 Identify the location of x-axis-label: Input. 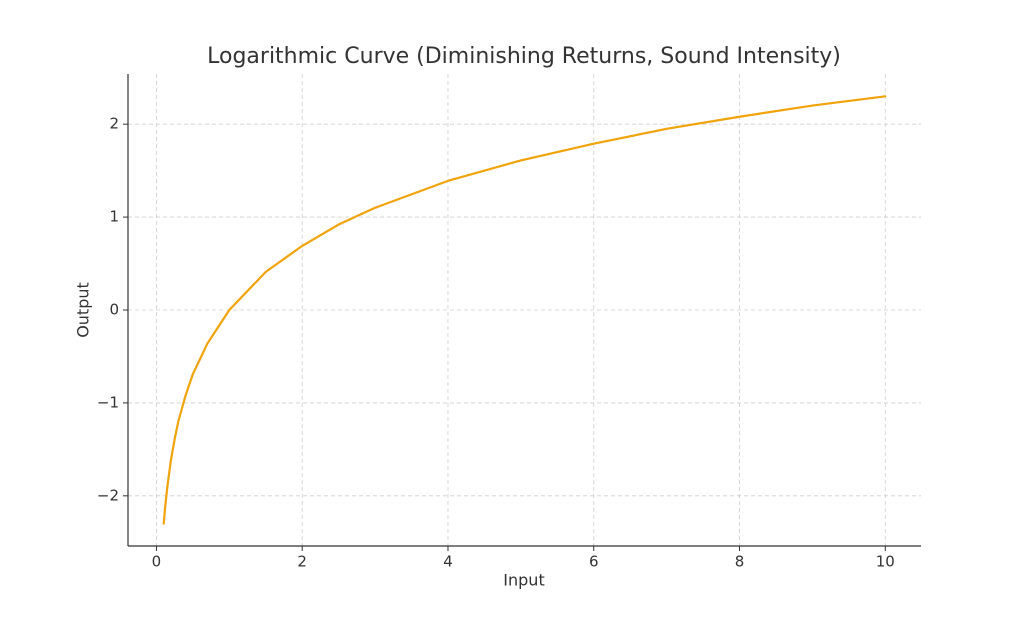
(523, 580).